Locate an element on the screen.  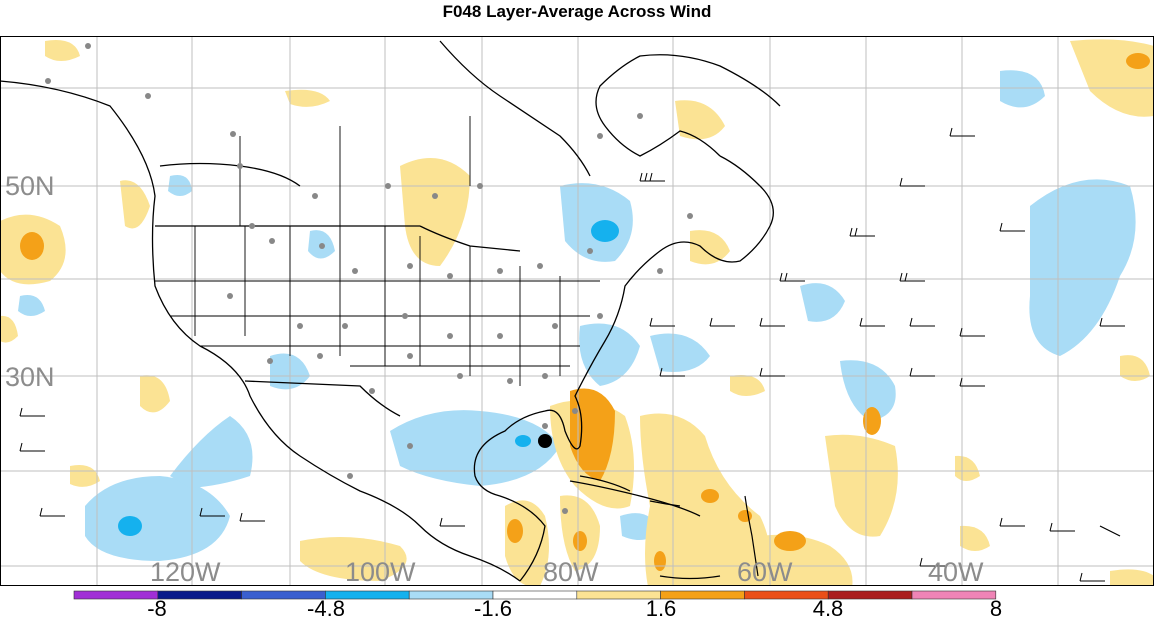
lon-label-80w: 80W is located at coordinates (571, 571).